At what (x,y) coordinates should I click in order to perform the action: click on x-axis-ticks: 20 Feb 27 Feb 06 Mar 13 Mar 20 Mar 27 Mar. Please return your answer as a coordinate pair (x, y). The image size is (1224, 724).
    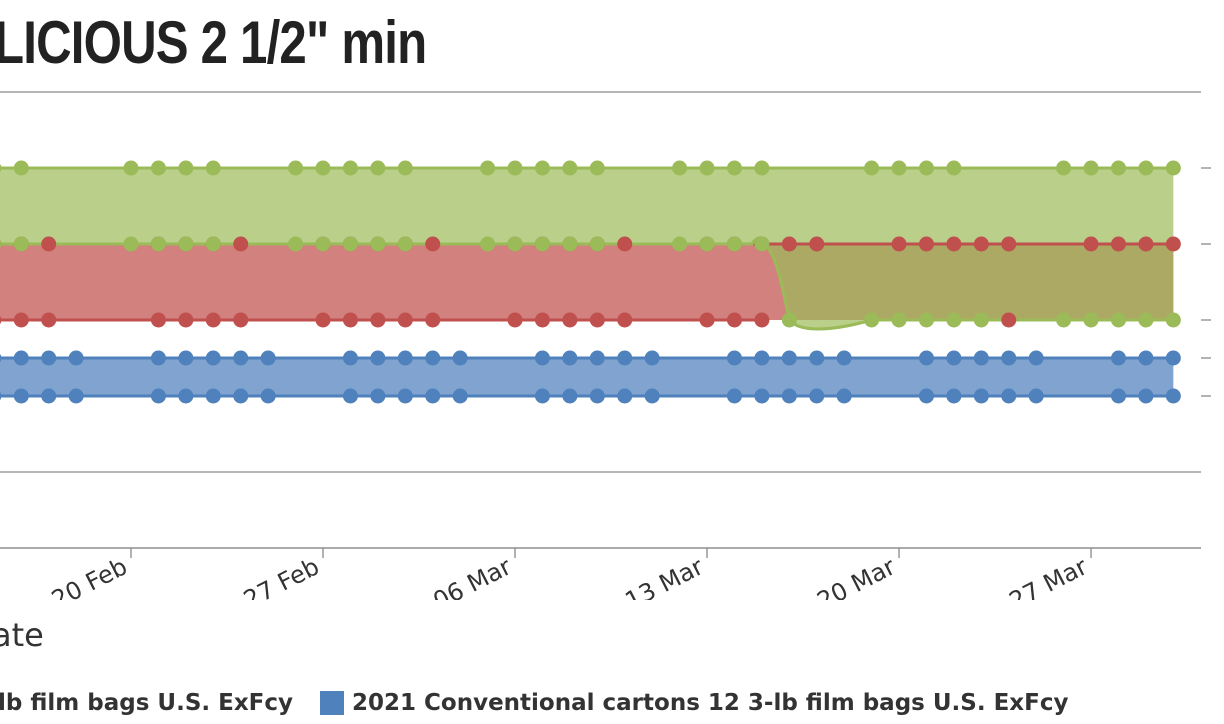
    Looking at the image, I should click on (569, 574).